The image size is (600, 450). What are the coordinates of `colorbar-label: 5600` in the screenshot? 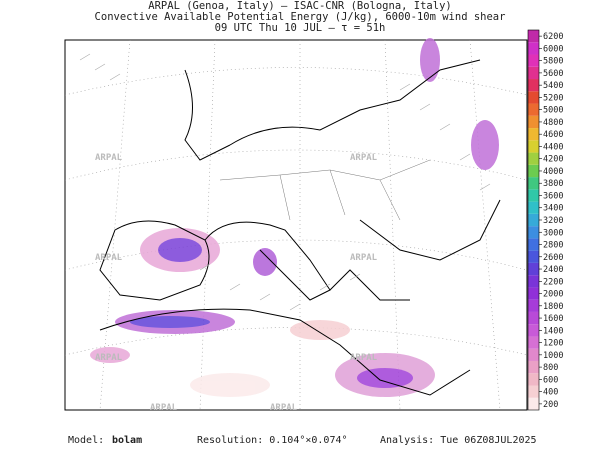 It's located at (553, 74).